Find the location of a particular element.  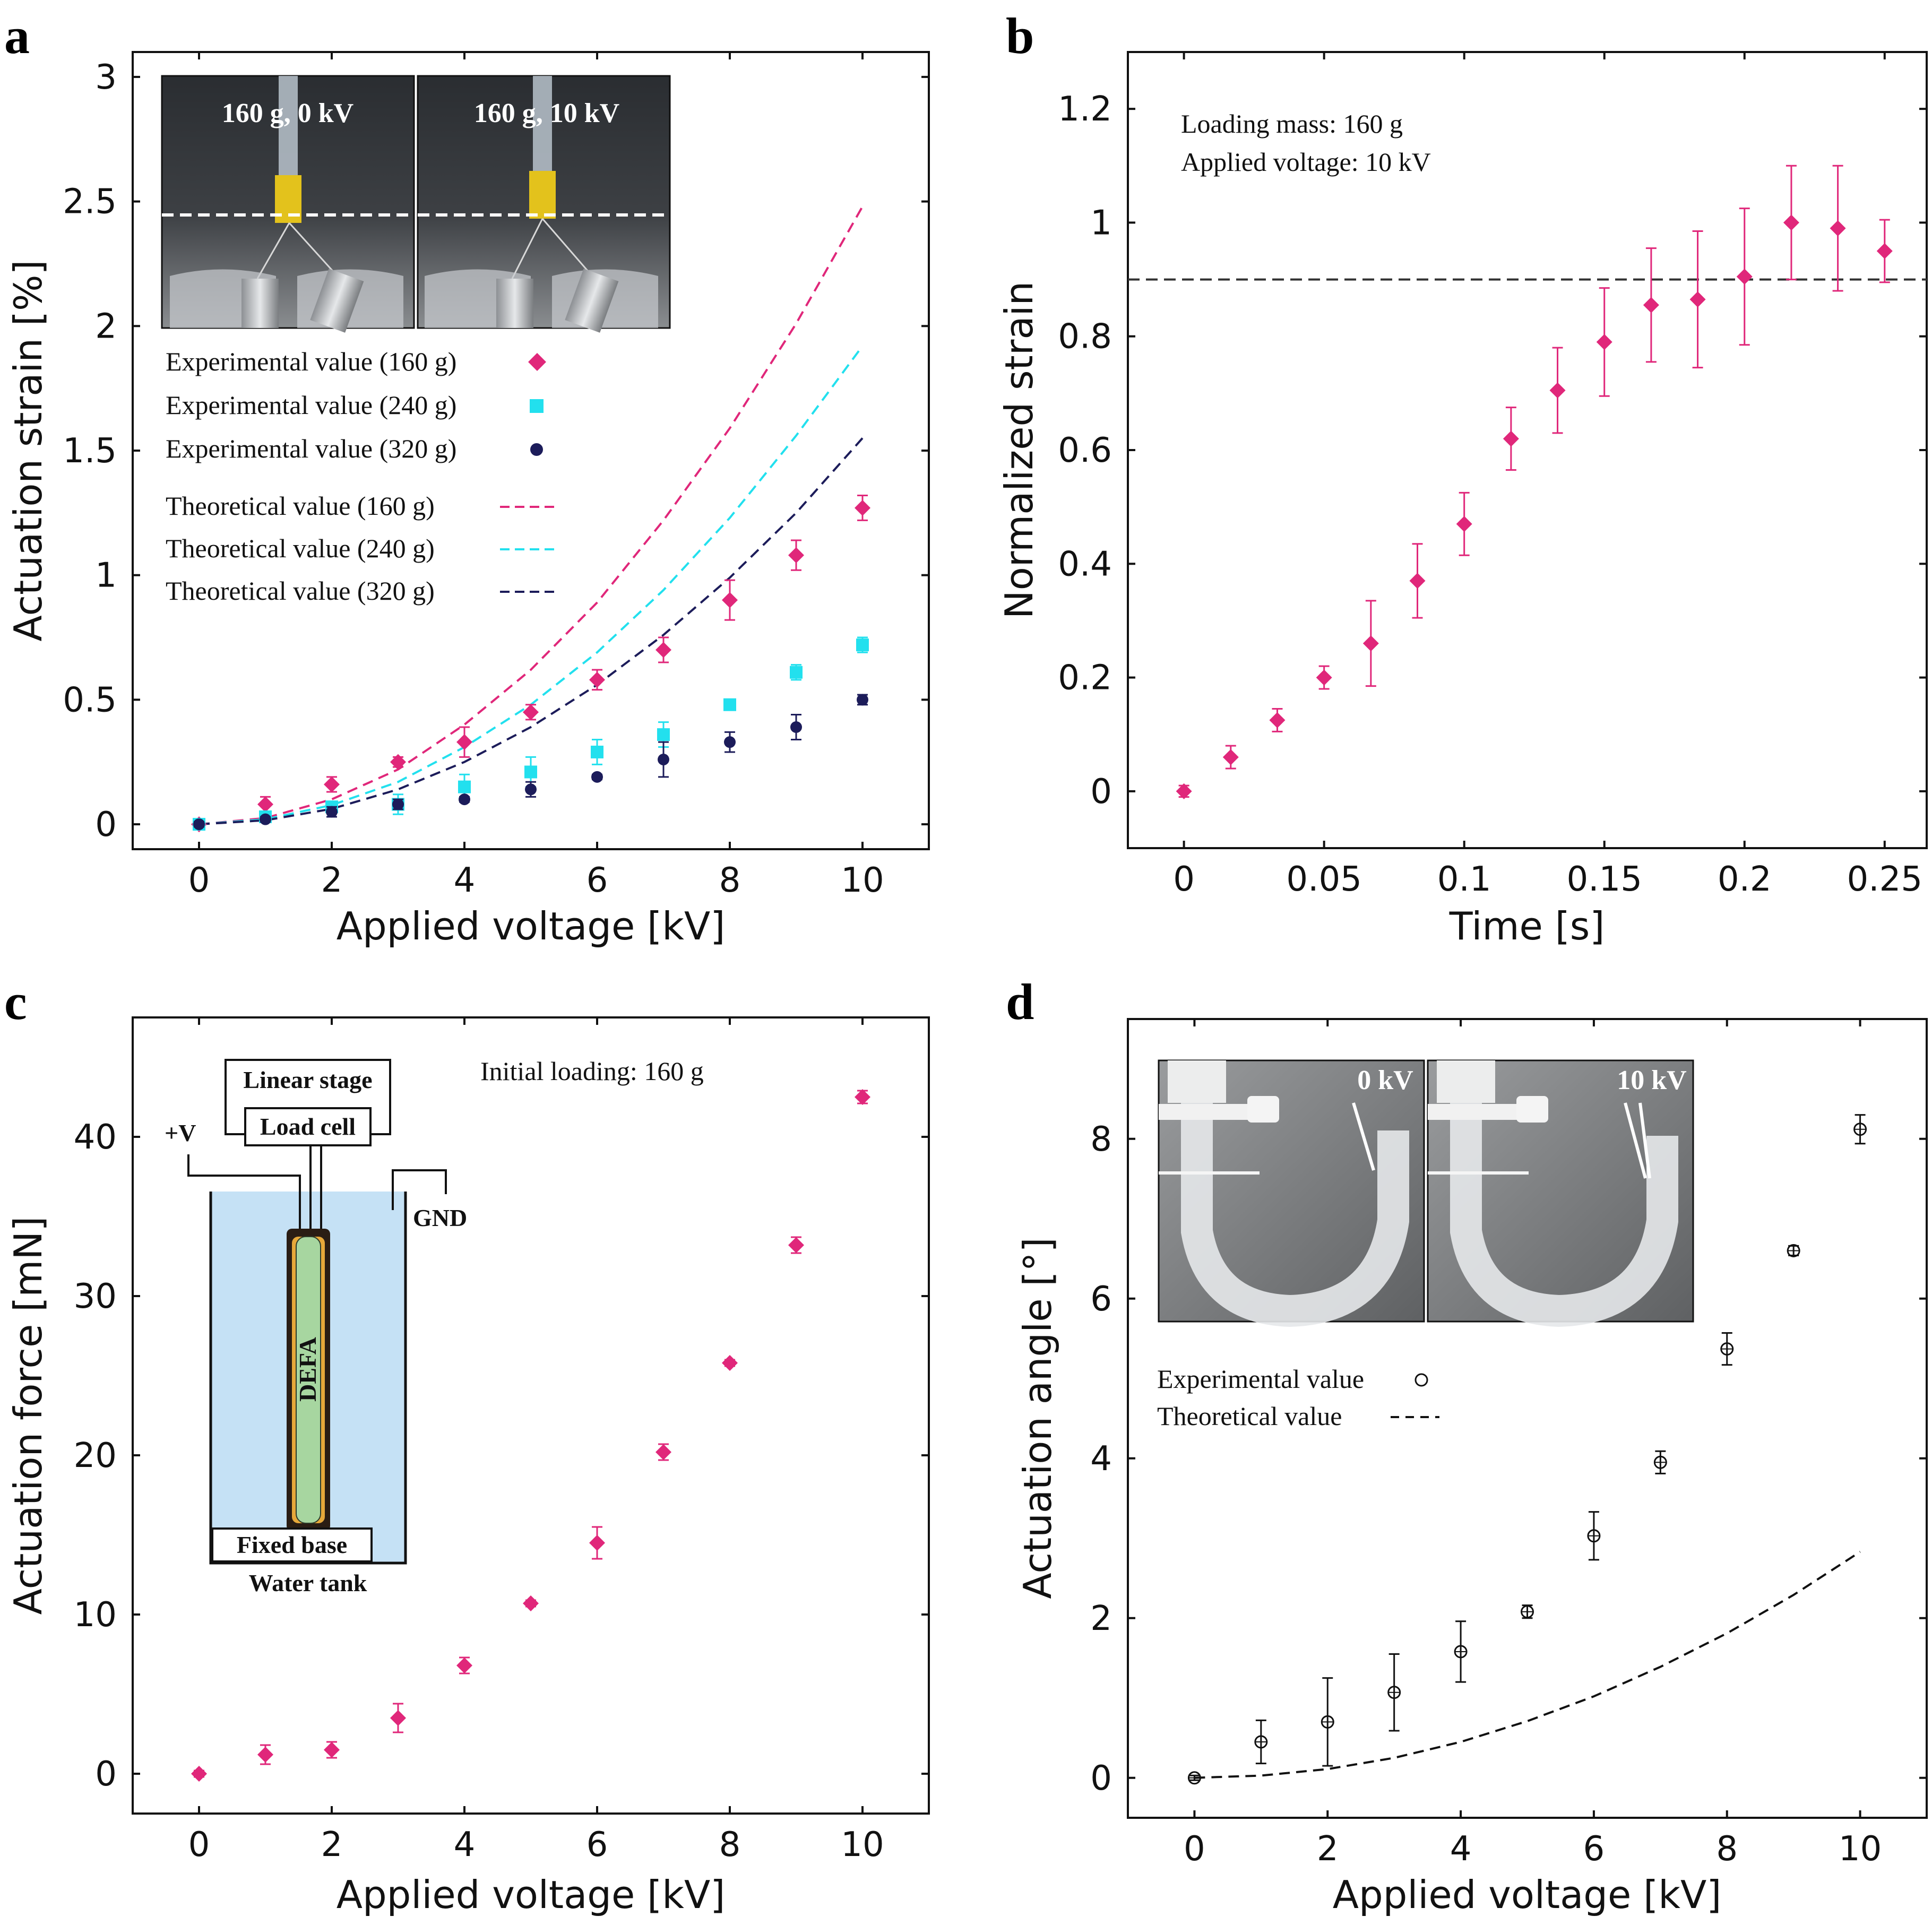

positive-label: +V is located at coordinates (180, 1132).